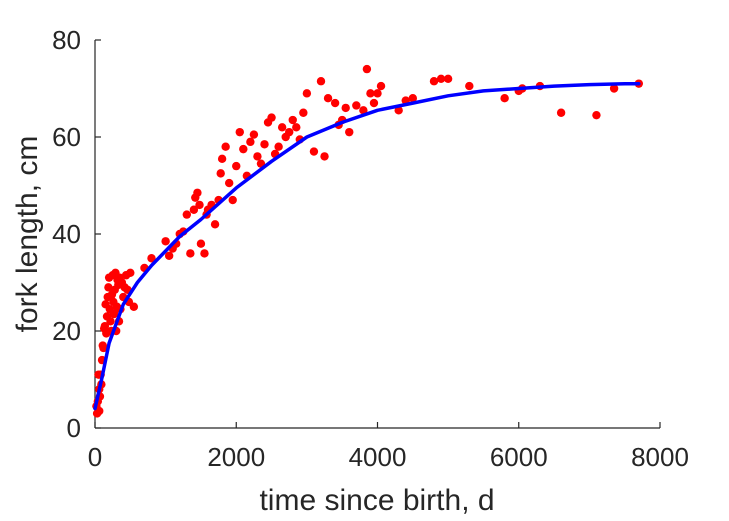 The image size is (729, 521). What do you see at coordinates (378, 457) in the screenshot?
I see `x-tick-label: 4000` at bounding box center [378, 457].